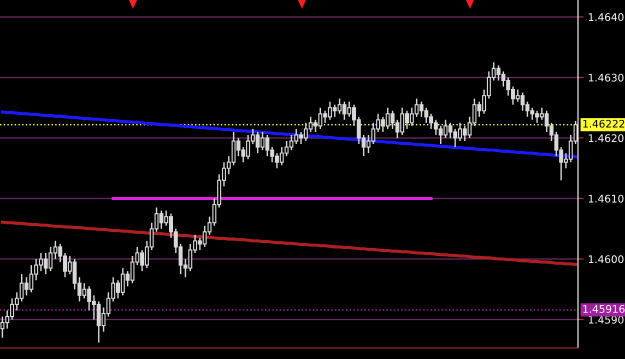 Image resolution: width=625 pixels, height=359 pixels. What do you see at coordinates (606, 198) in the screenshot?
I see `y-tick-label: 1.4610` at bounding box center [606, 198].